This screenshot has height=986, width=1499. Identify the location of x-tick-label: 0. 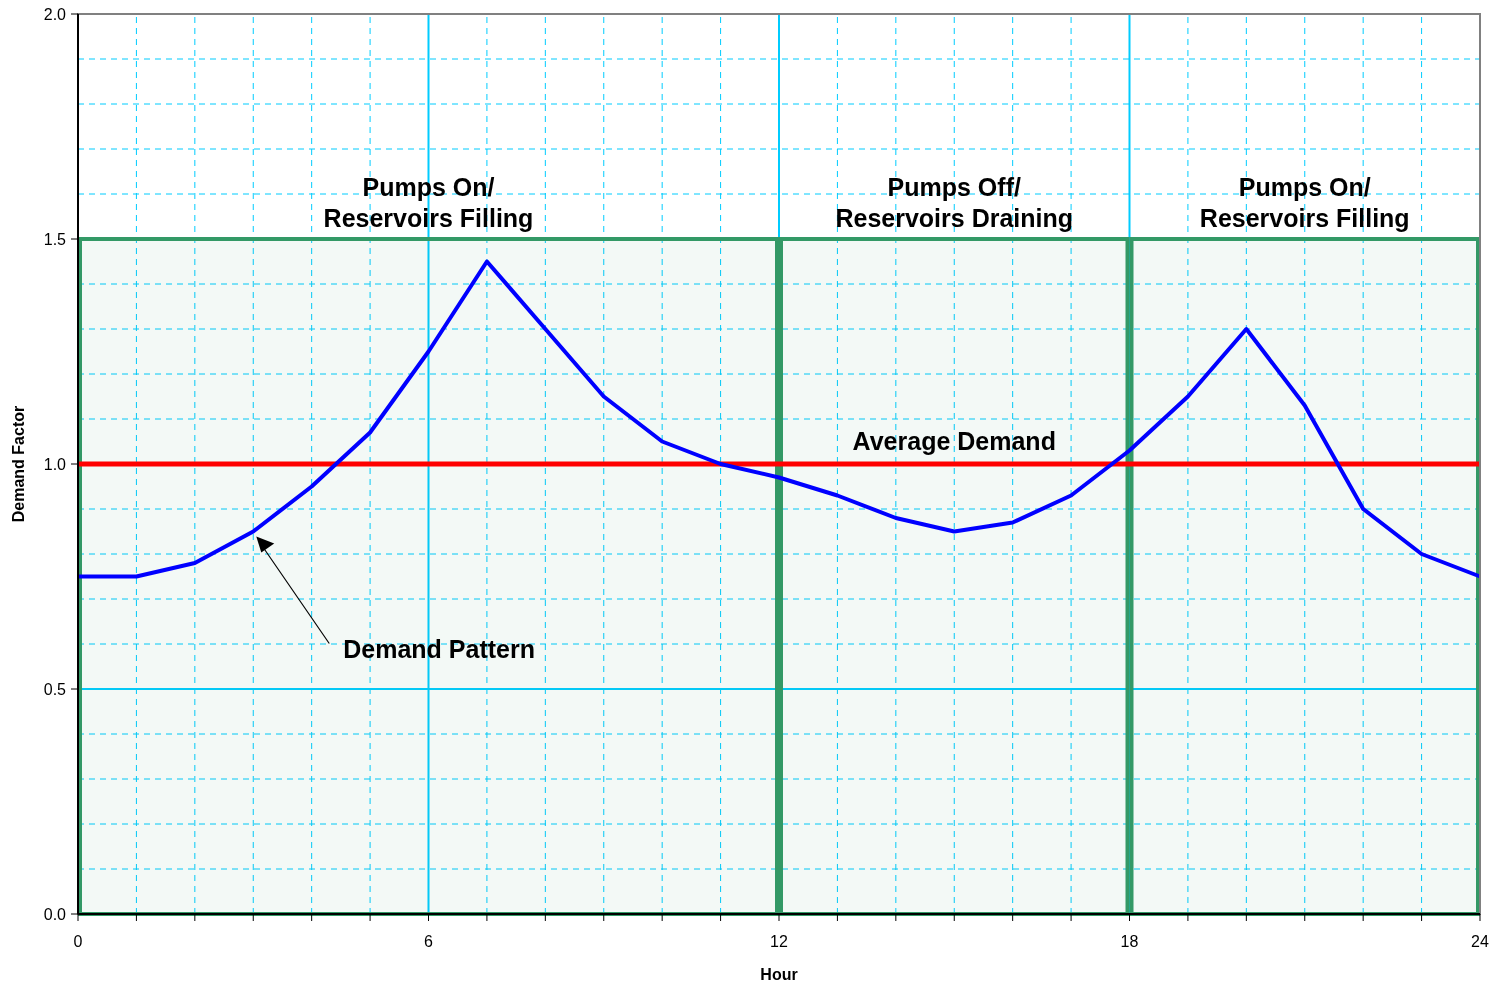
(78, 941).